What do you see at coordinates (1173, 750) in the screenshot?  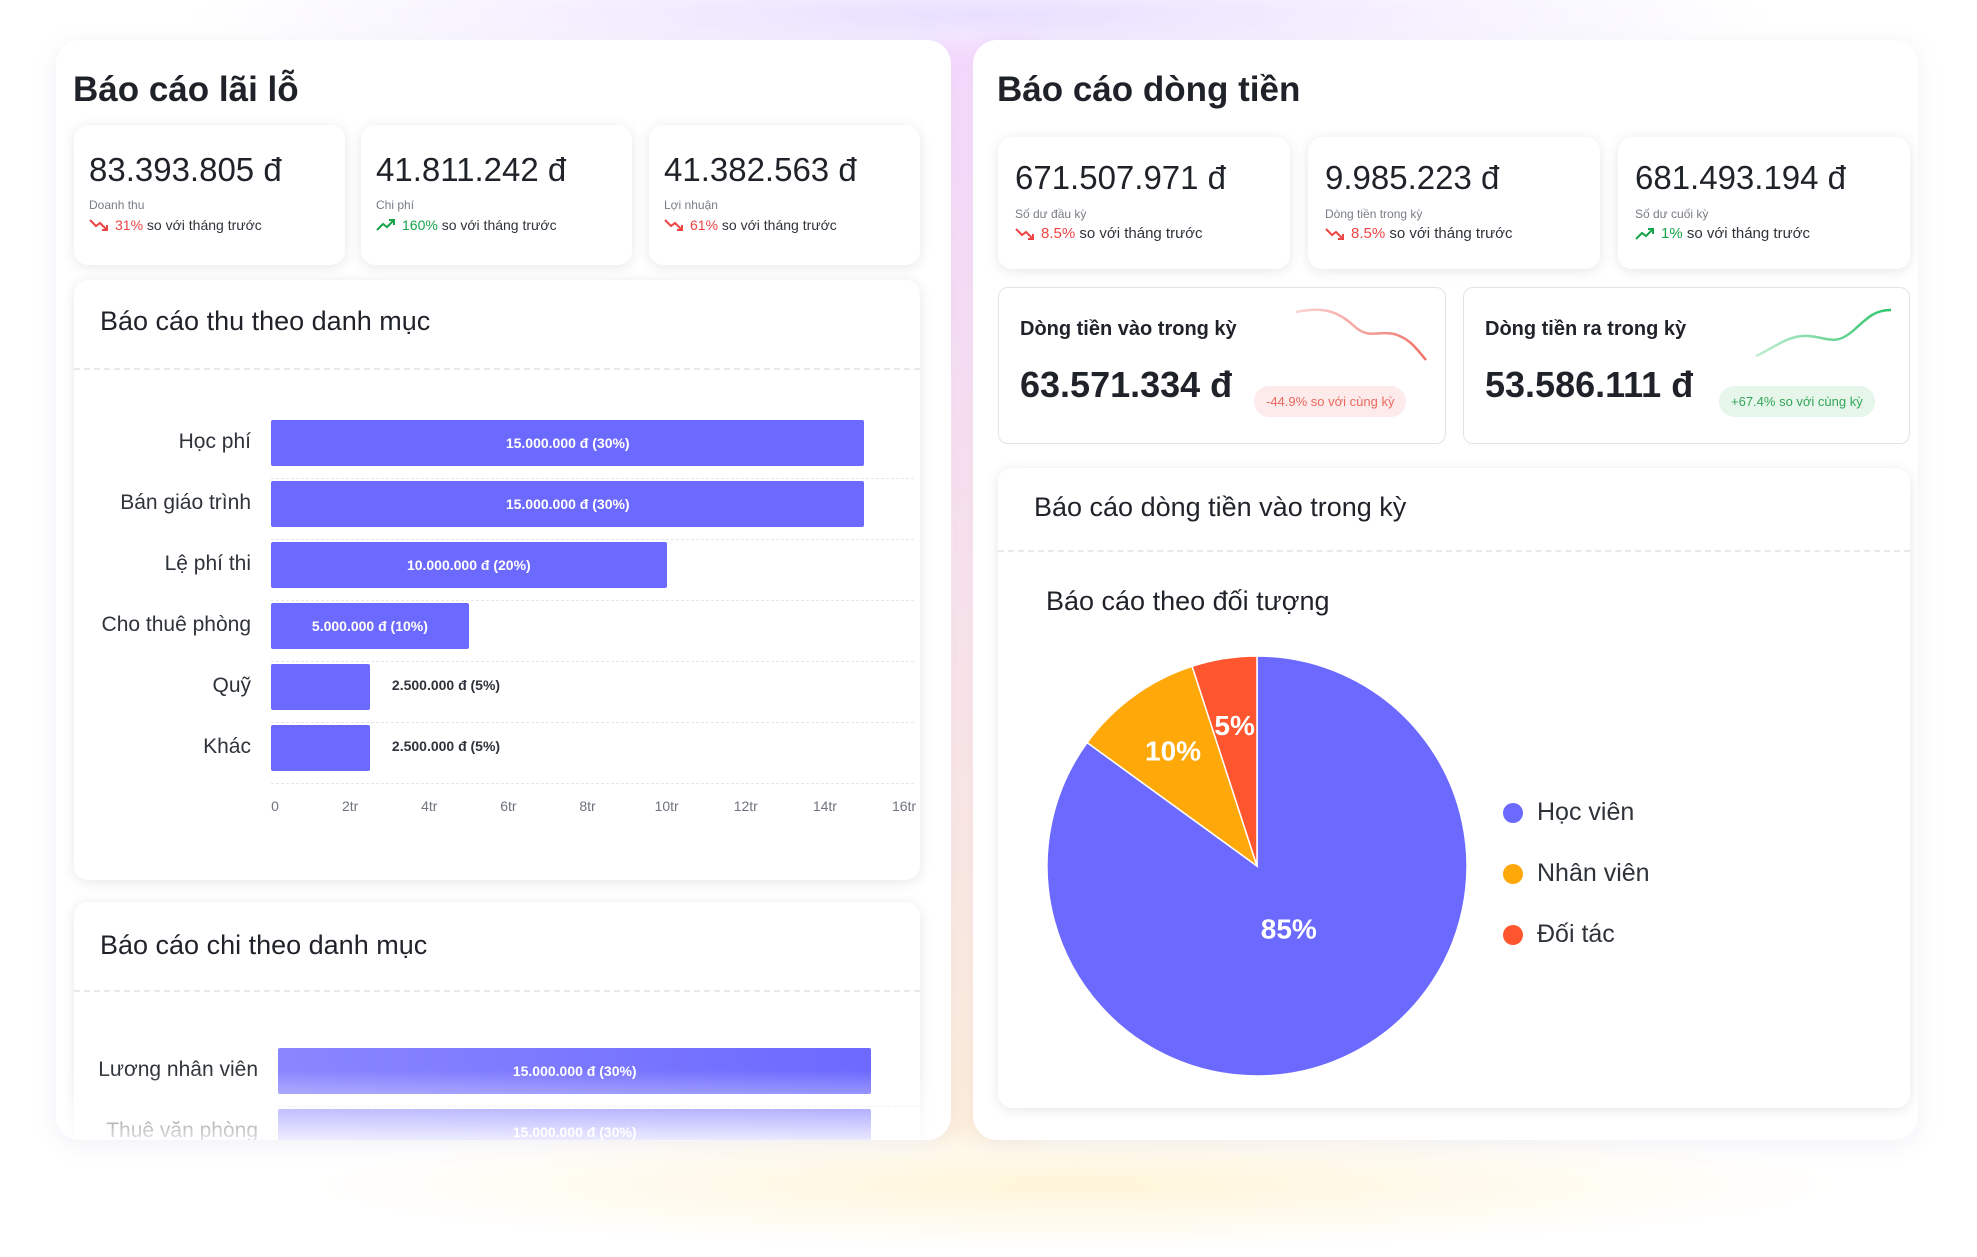 I see `pie-value-label: 10%` at bounding box center [1173, 750].